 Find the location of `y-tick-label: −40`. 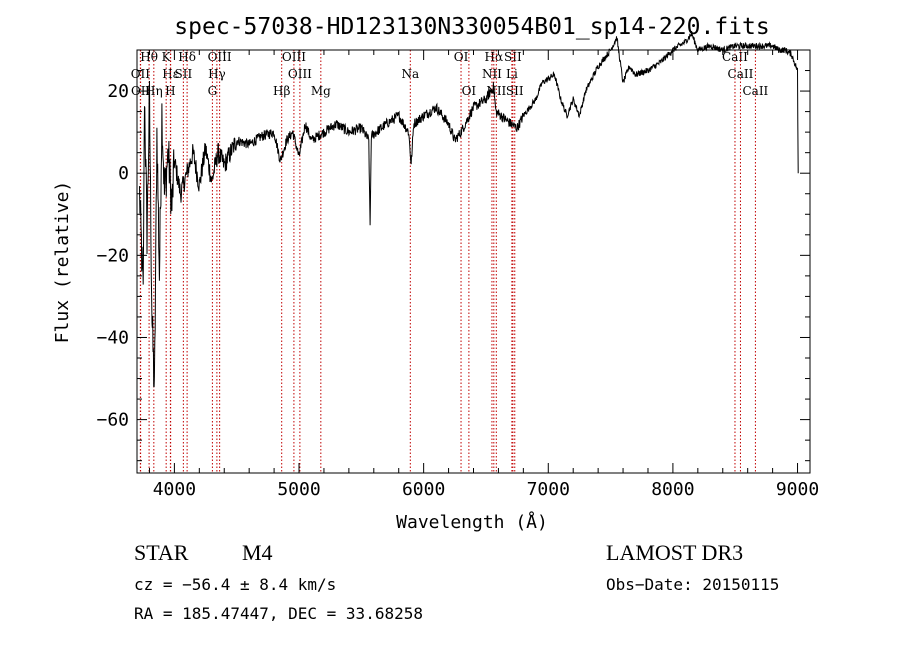

y-tick-label: −40 is located at coordinates (112, 337).